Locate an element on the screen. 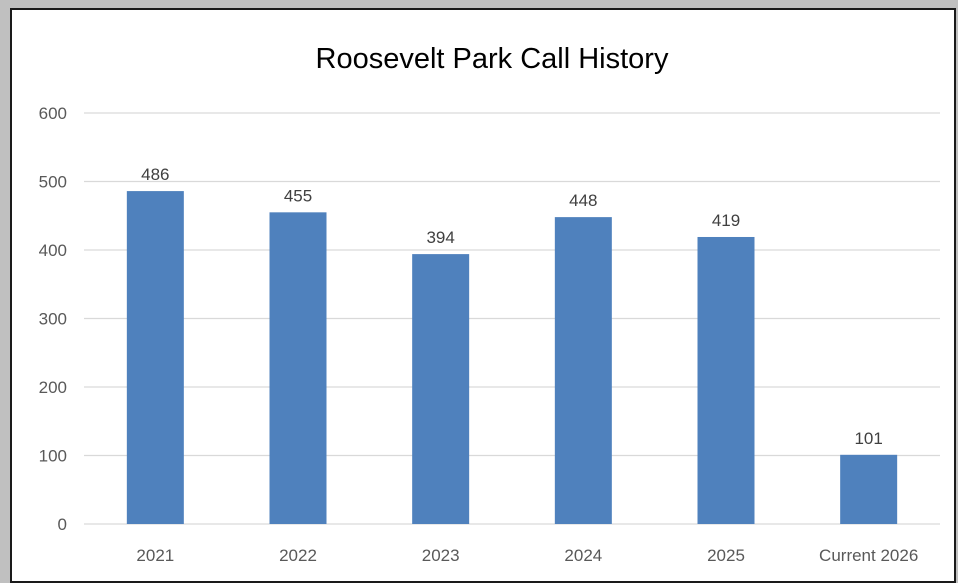 Image resolution: width=958 pixels, height=583 pixels. bar-current-2026 is located at coordinates (869, 489).